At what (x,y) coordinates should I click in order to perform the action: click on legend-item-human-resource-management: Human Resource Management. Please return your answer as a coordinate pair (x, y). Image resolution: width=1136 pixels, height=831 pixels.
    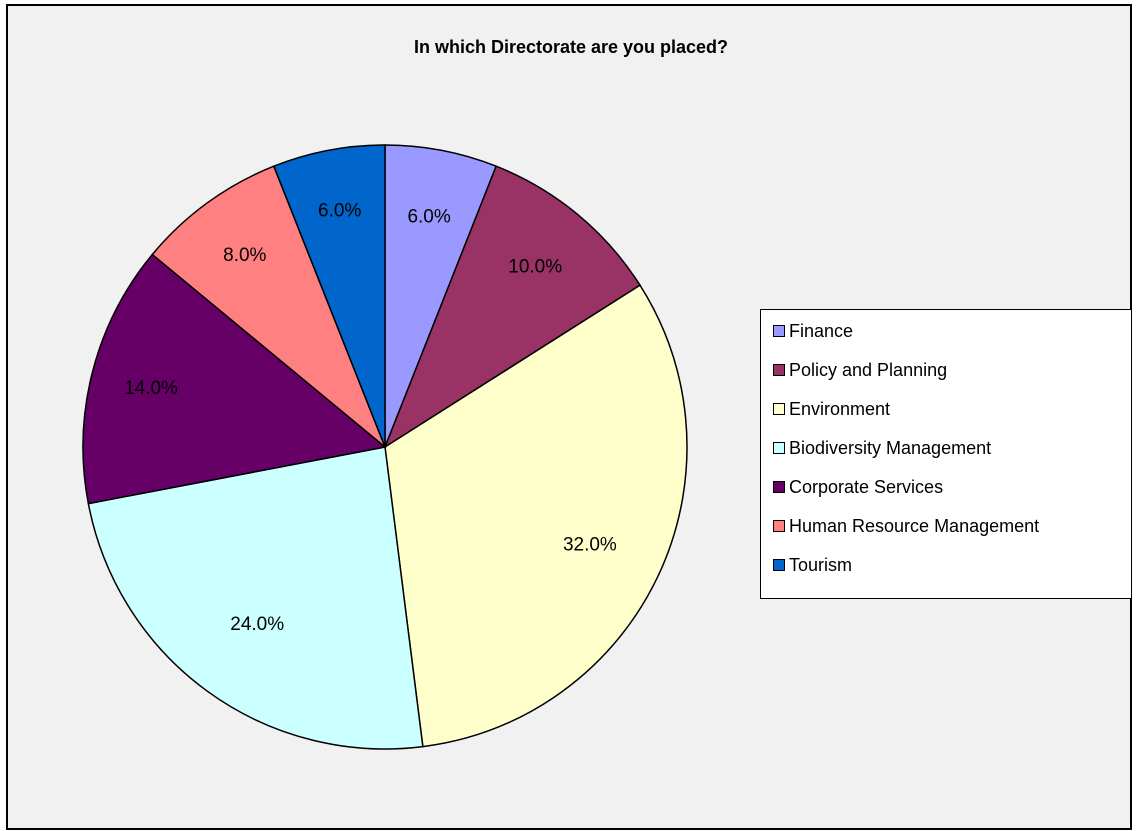
    Looking at the image, I should click on (906, 526).